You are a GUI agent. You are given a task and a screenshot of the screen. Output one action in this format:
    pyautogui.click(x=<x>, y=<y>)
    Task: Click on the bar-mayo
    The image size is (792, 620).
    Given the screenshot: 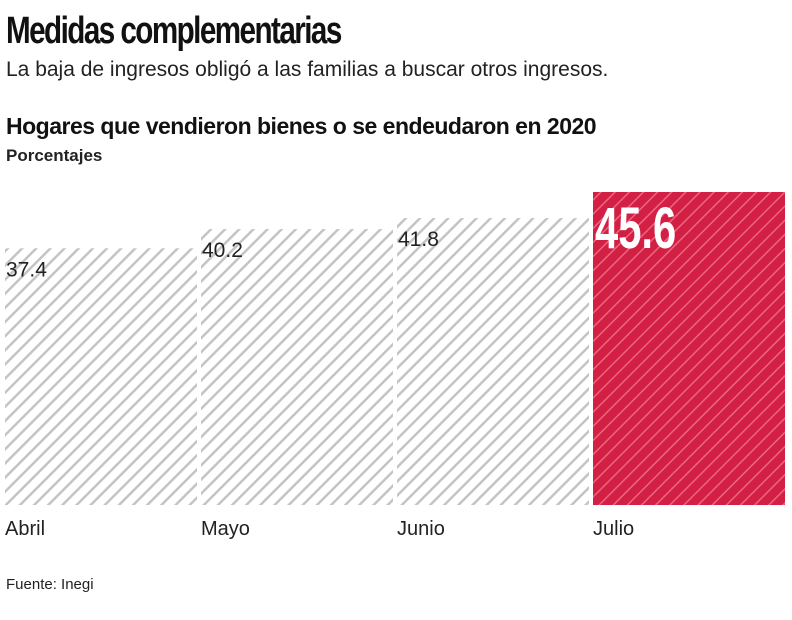 What is the action you would take?
    pyautogui.click(x=297, y=367)
    